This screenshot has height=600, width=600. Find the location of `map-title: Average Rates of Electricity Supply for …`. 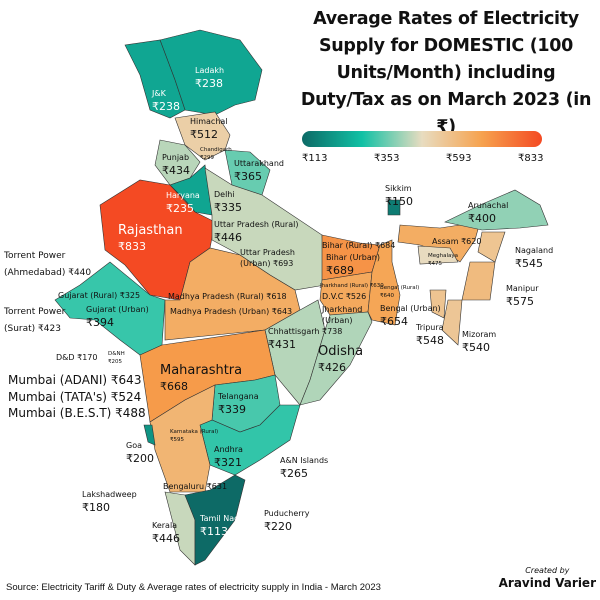

map-title: Average Rates of Electricity Supply for … is located at coordinates (446, 73).